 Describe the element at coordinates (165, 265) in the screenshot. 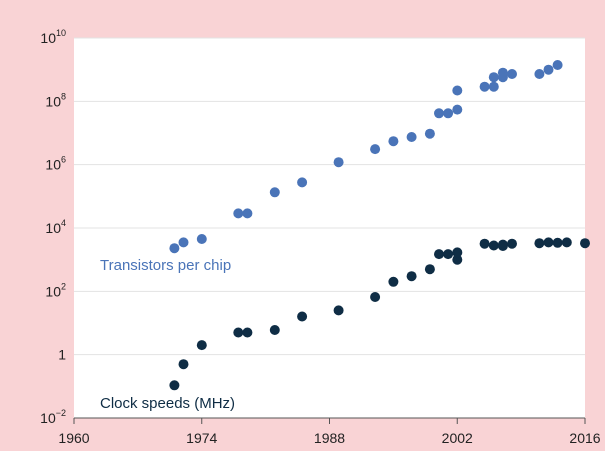

I see `series-label-transistors: Transistors per chip` at that location.